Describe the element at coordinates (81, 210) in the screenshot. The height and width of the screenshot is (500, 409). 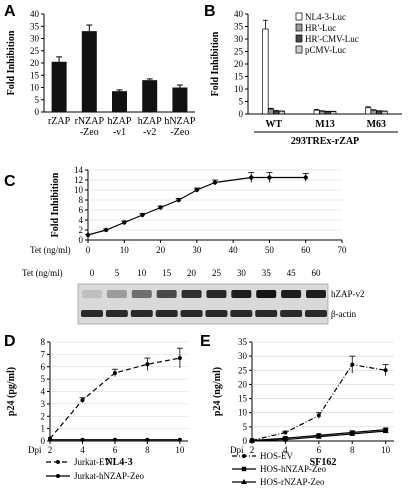
I see `c-y-tick-label: 6` at that location.